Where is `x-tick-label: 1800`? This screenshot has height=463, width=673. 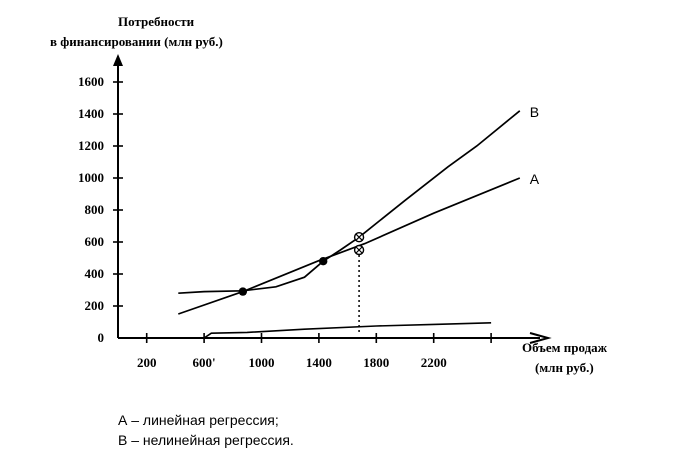
x-tick-label: 1800 is located at coordinates (376, 362).